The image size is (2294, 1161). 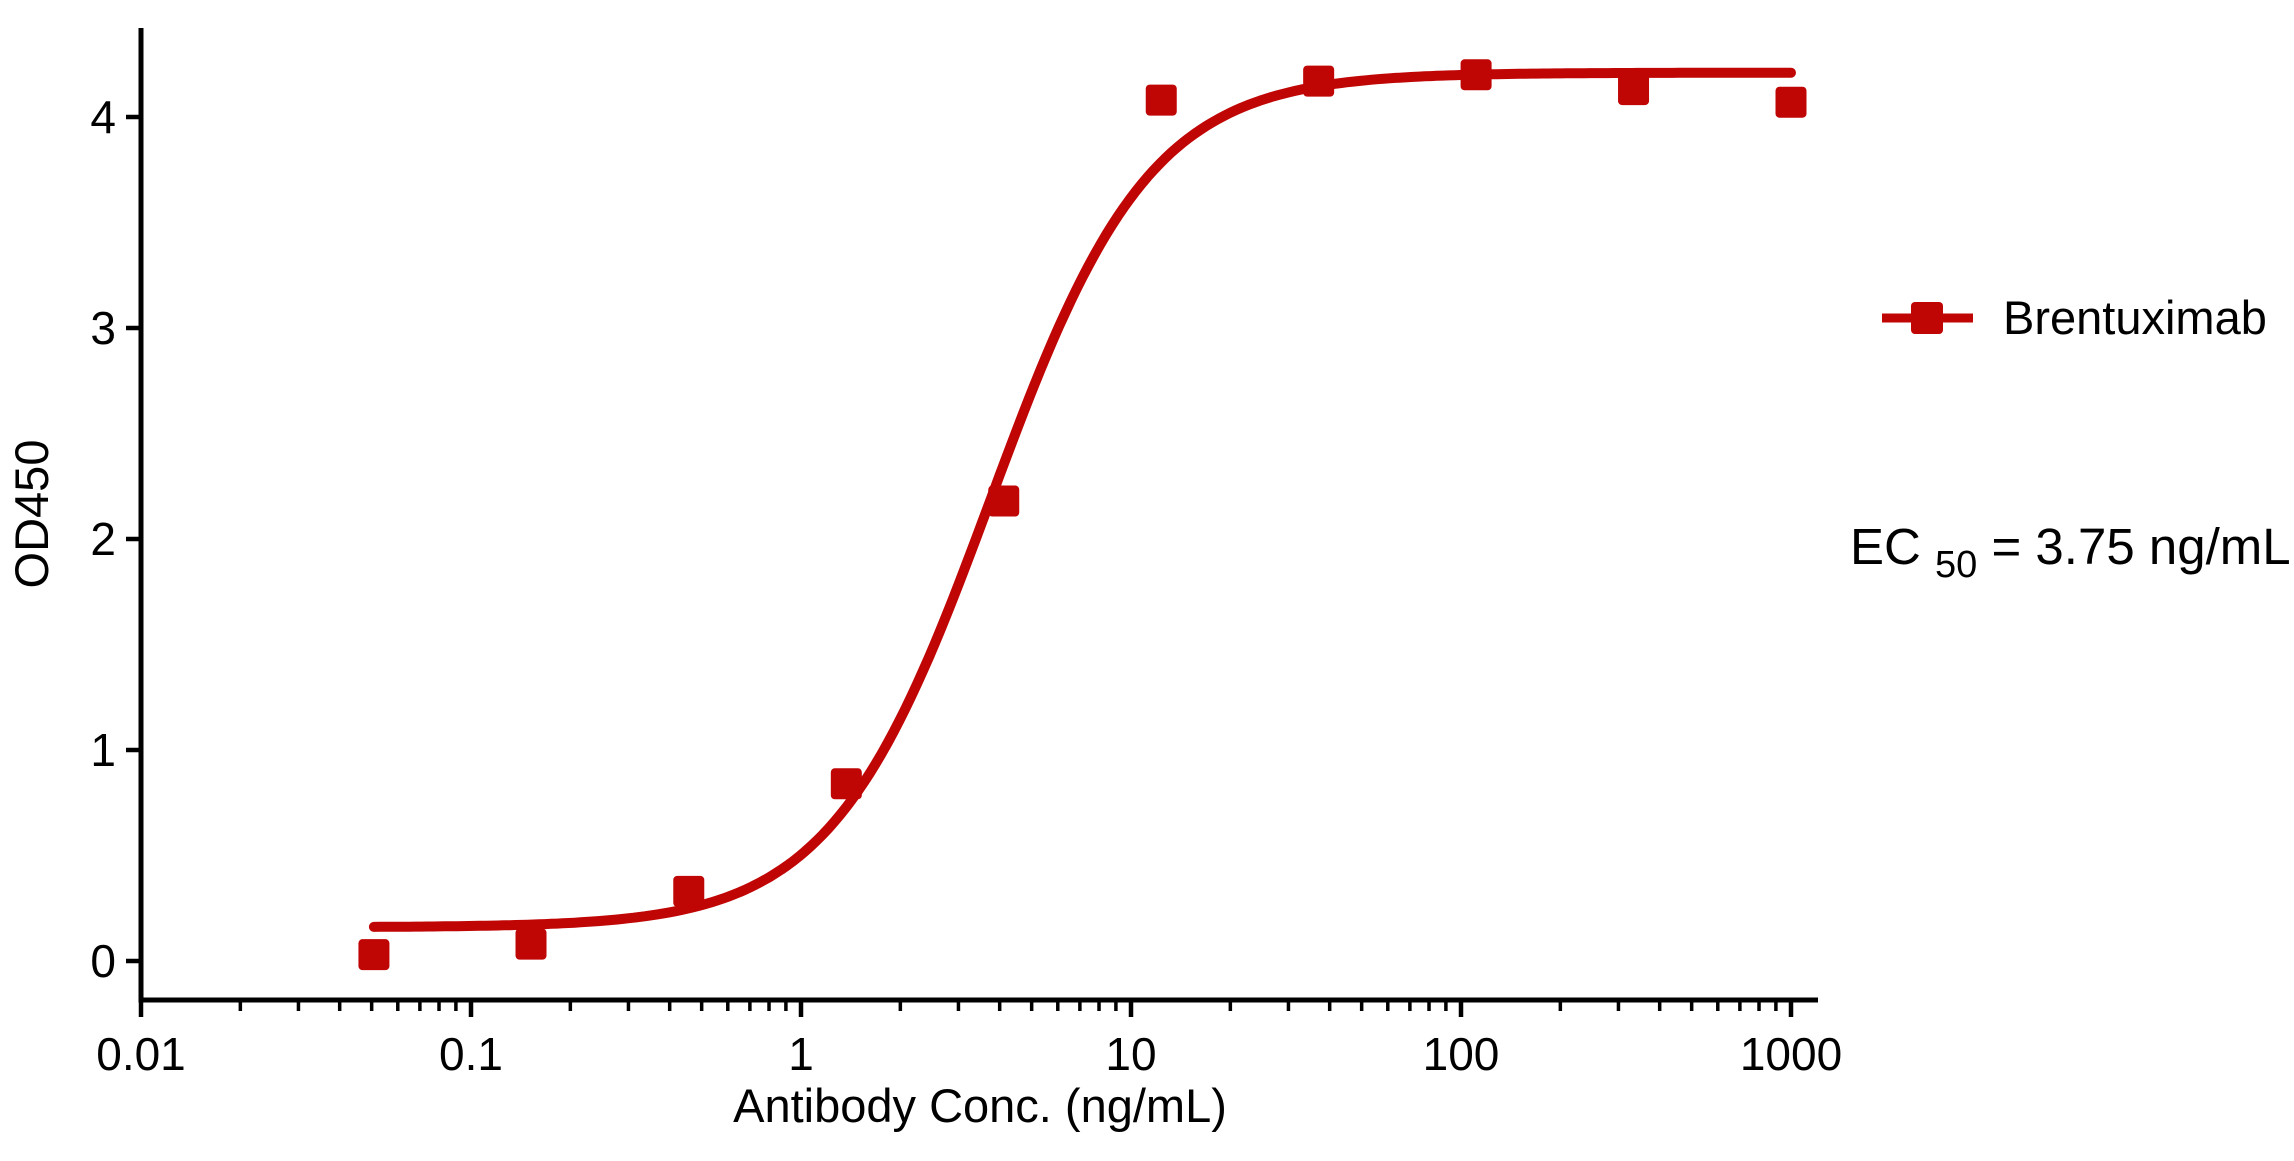 I want to click on y-tick-label: 1, so click(x=103, y=750).